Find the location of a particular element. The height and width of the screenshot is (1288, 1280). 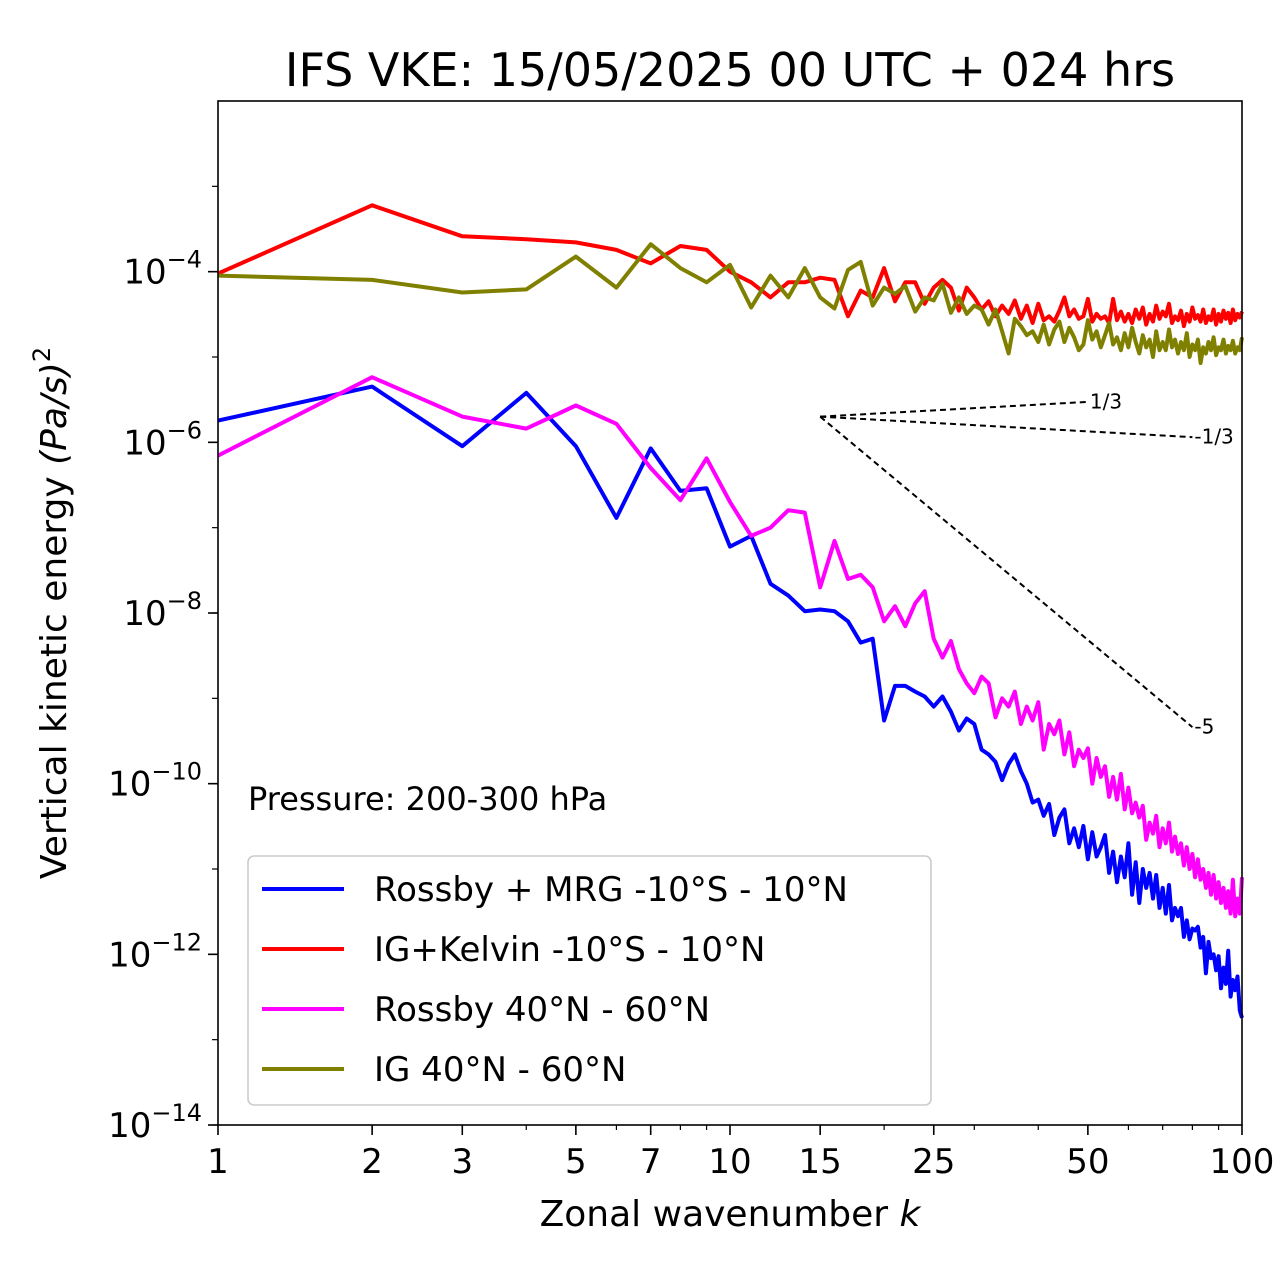

x-tick-label: 2 is located at coordinates (372, 1162).